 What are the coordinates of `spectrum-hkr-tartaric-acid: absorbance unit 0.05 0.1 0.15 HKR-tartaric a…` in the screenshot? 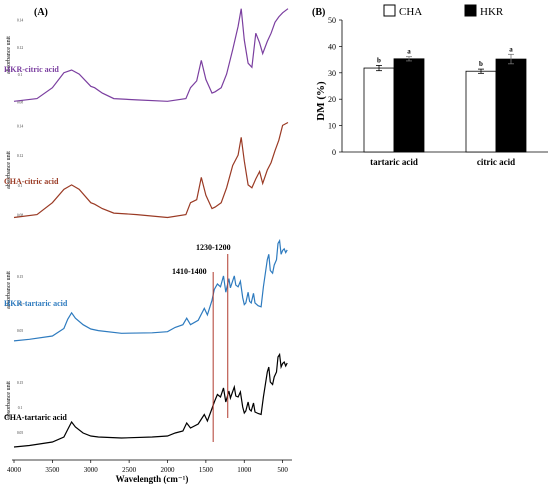 It's located at (146, 290).